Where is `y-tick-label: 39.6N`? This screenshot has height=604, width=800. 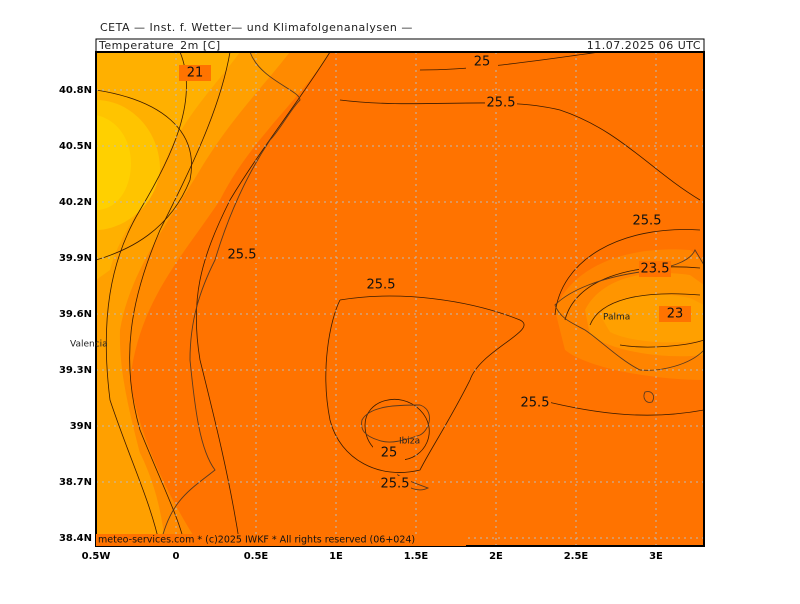 y-tick-label: 39.6N is located at coordinates (75, 314).